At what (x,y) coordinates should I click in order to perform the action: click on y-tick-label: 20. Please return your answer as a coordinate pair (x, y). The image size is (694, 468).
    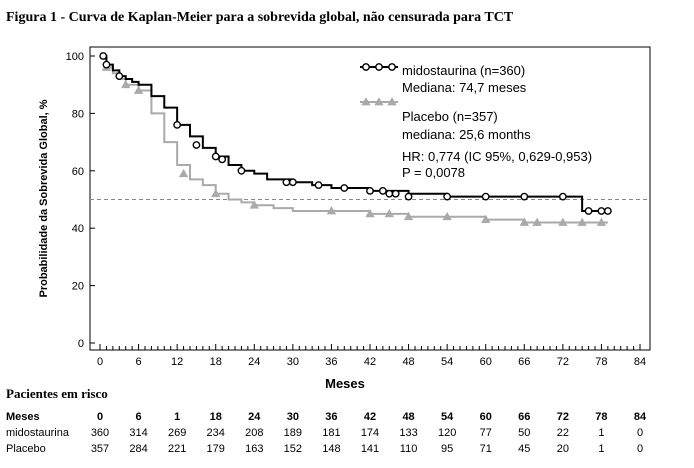
    Looking at the image, I should click on (78, 287).